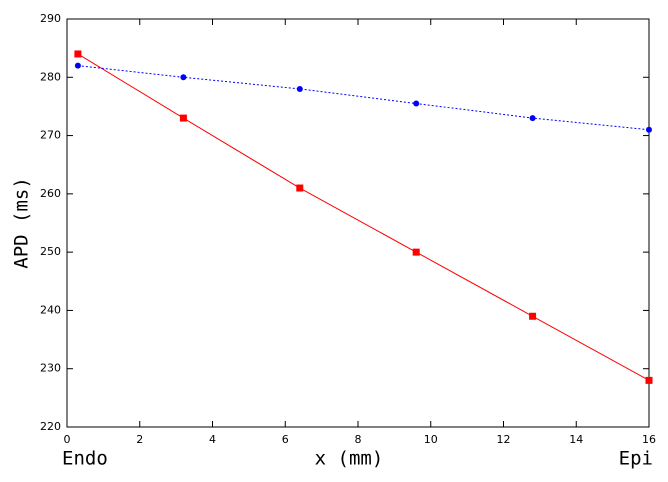 This screenshot has height=482, width=668. I want to click on x-tick-label: 6, so click(285, 439).